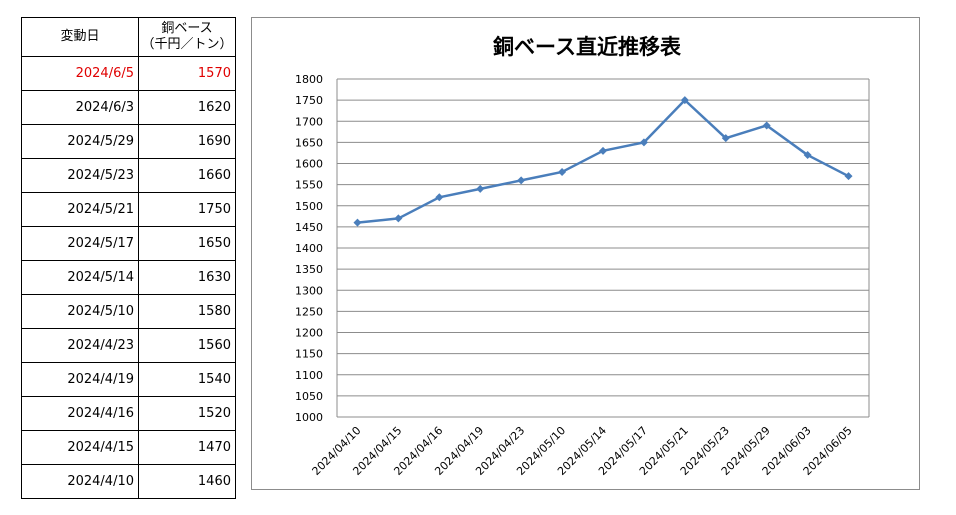 The height and width of the screenshot is (515, 956). I want to click on row-price: 1460, so click(187, 481).